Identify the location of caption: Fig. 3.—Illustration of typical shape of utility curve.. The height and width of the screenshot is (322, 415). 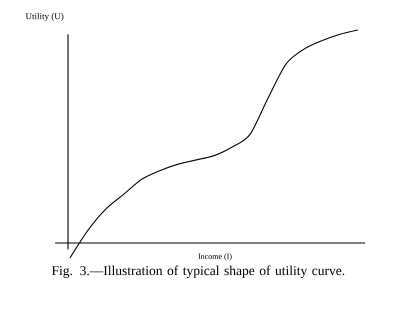
(198, 272).